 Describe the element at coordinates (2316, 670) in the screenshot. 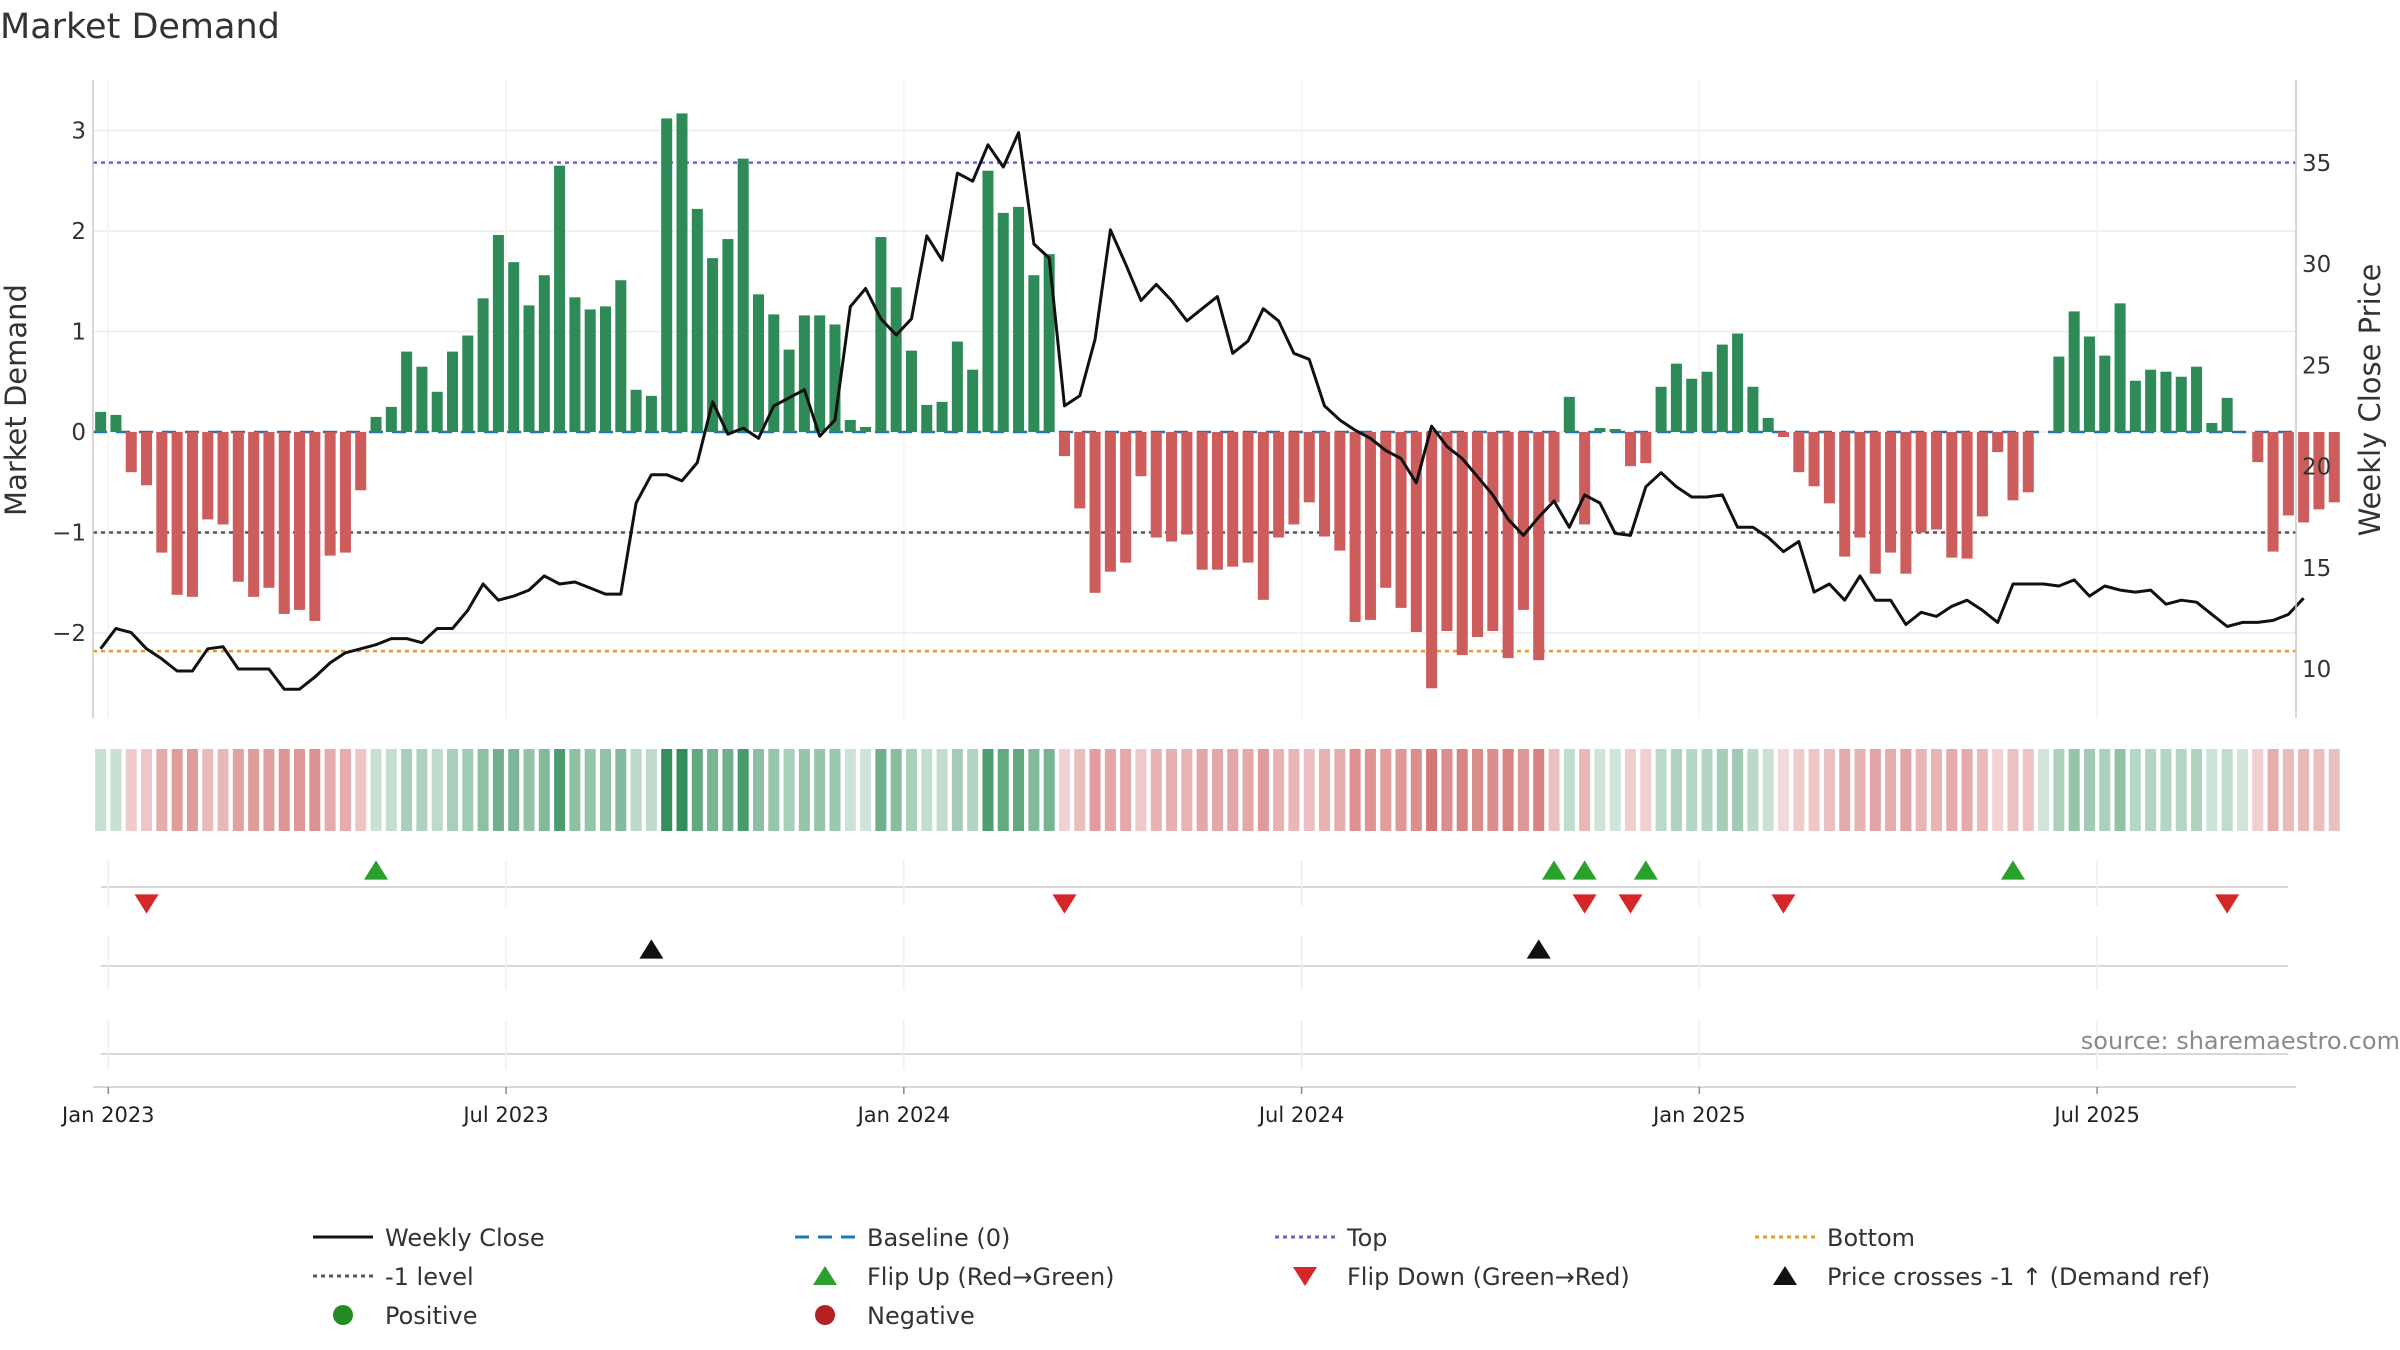

I see `y2-tick-label: 10` at that location.